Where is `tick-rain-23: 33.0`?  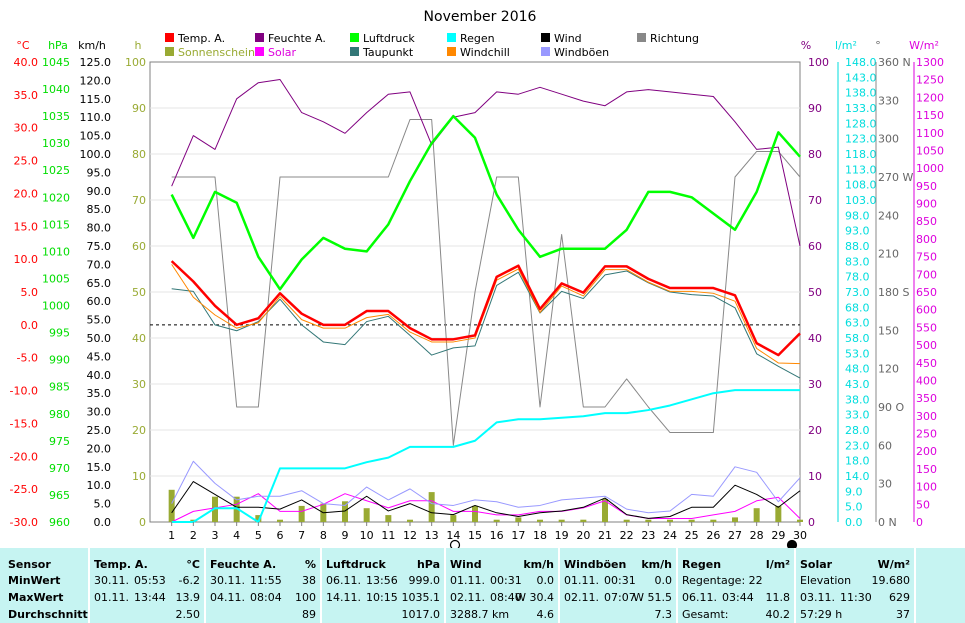
tick-rain-23: 33.0 is located at coordinates (857, 415).